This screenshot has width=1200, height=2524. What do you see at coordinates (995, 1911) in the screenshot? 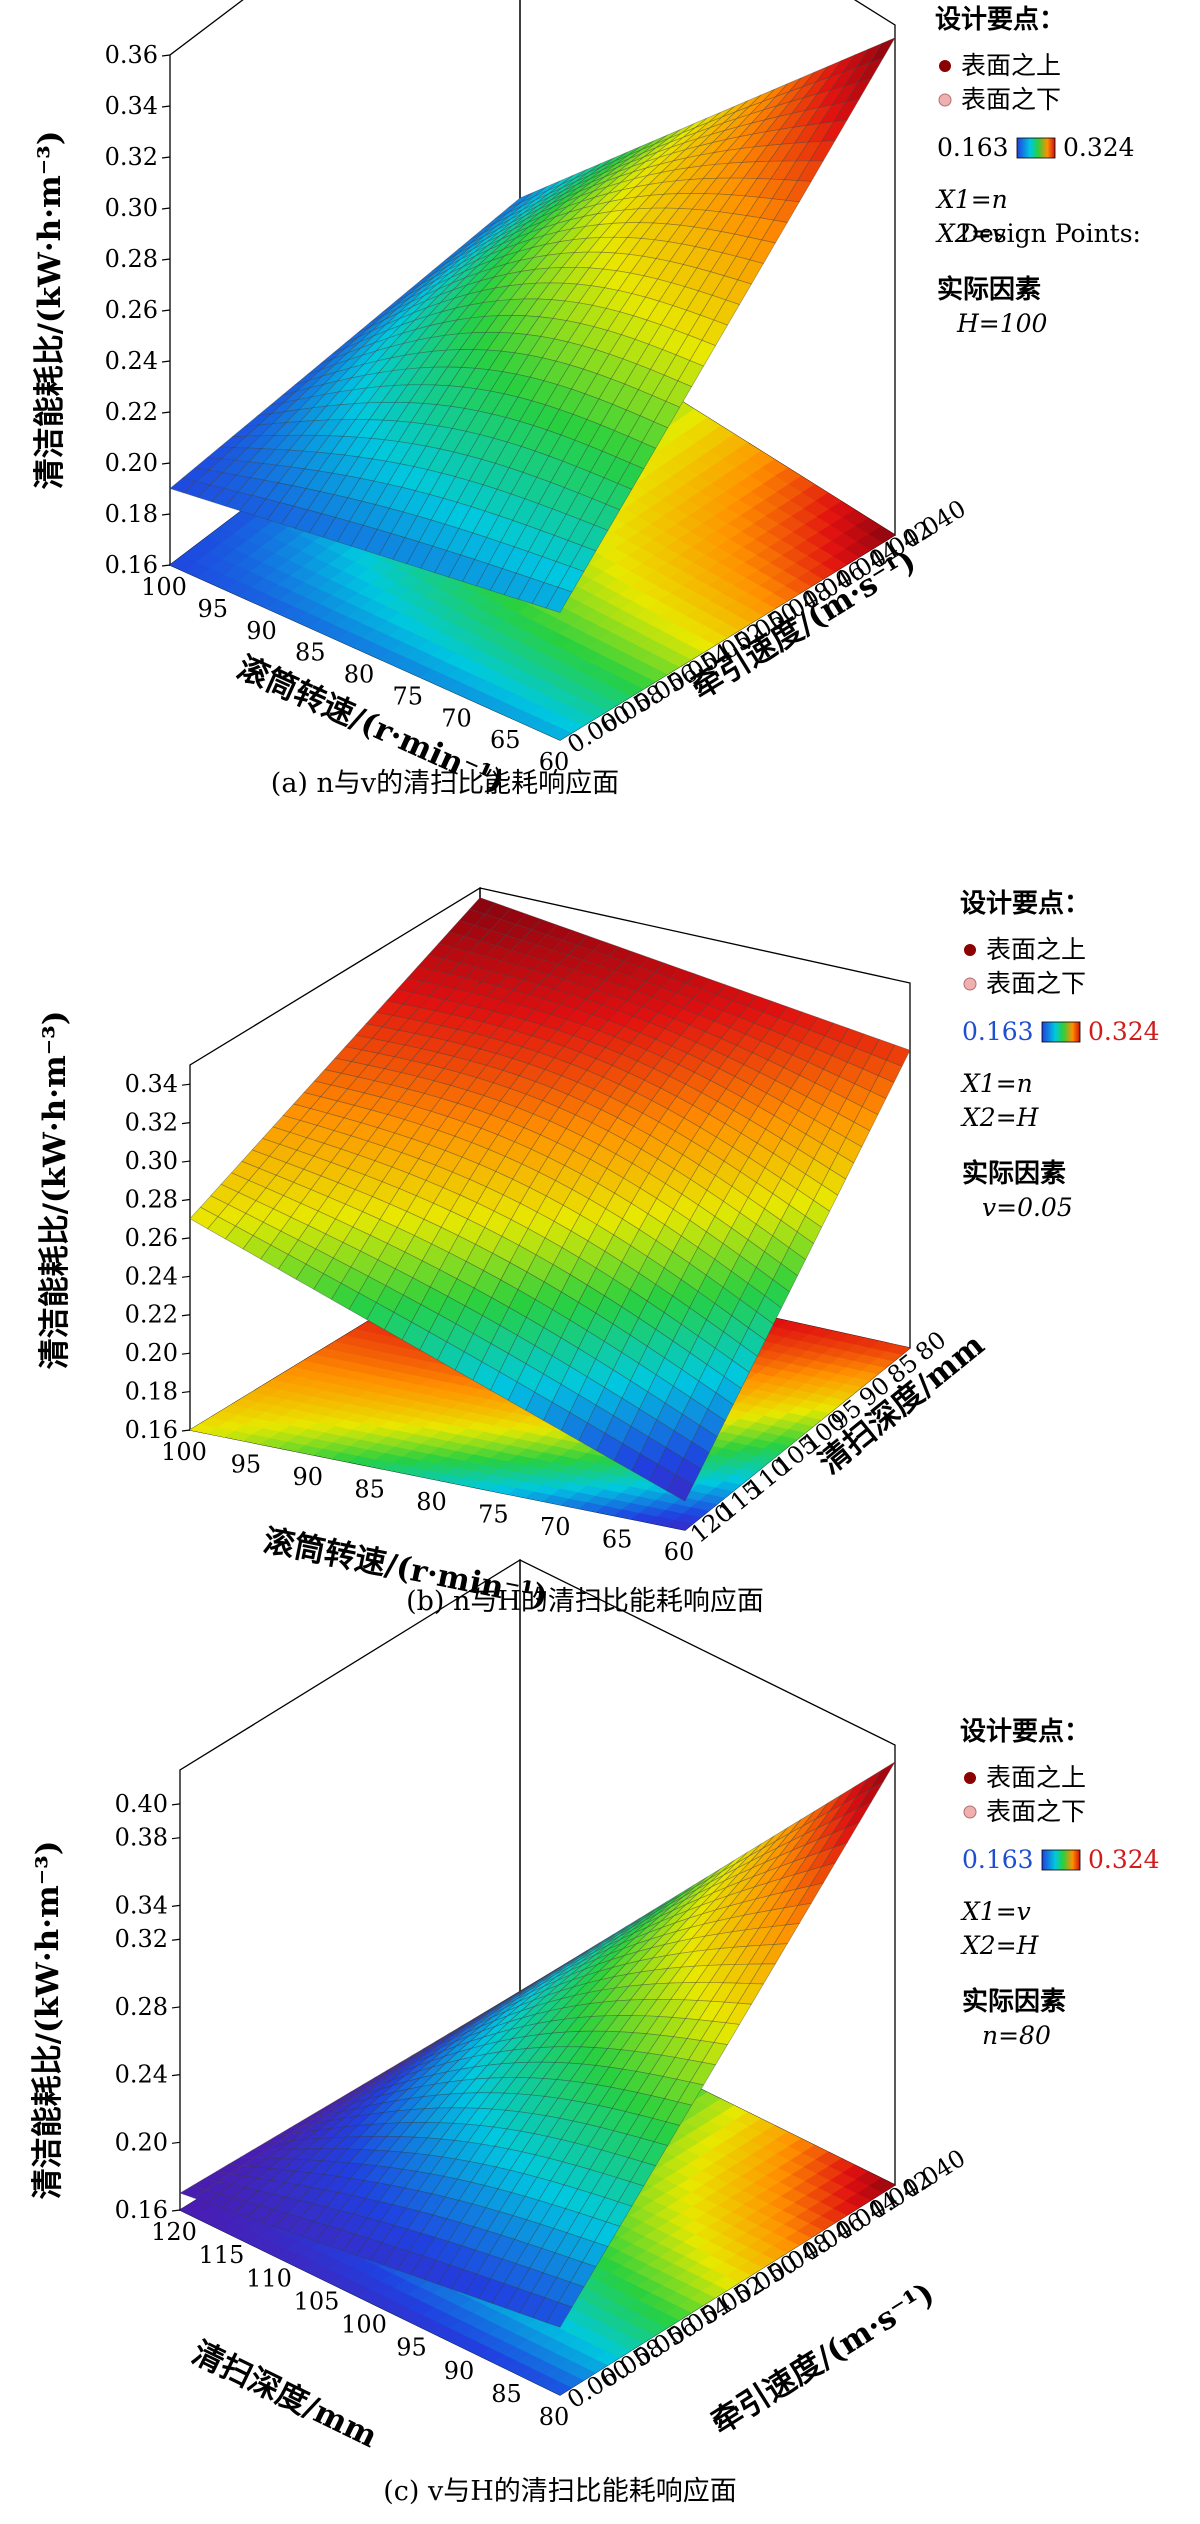
I see `legend-x1: X1=v` at bounding box center [995, 1911].